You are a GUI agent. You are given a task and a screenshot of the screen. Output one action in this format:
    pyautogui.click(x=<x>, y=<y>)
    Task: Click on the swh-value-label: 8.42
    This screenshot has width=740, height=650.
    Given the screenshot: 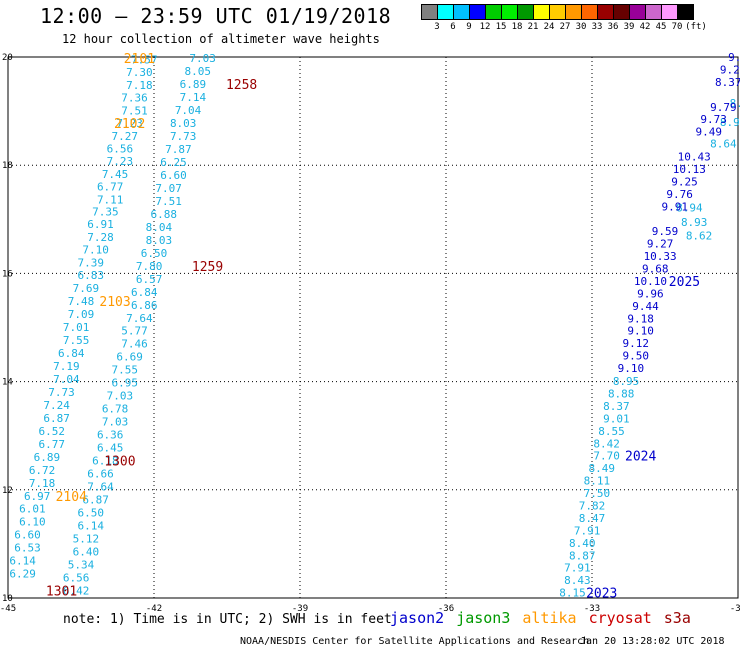 What is the action you would take?
    pyautogui.click(x=606, y=443)
    